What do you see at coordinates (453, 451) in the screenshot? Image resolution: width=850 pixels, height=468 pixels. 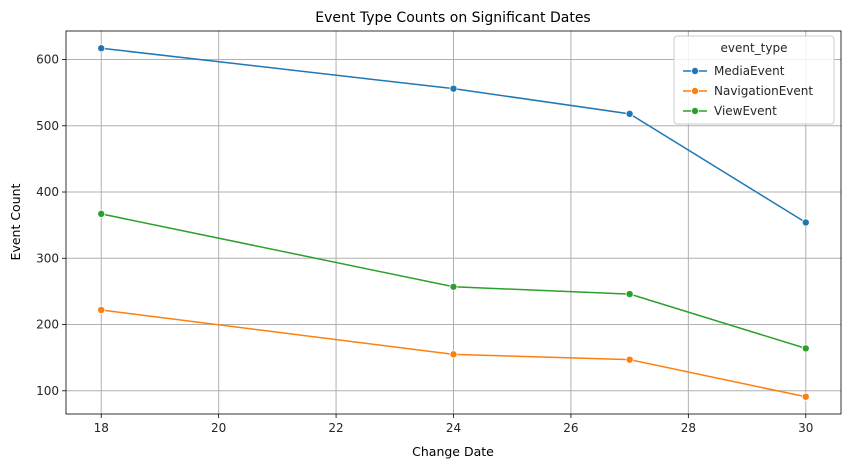 I see `x-axis-label: Change Date` at bounding box center [453, 451].